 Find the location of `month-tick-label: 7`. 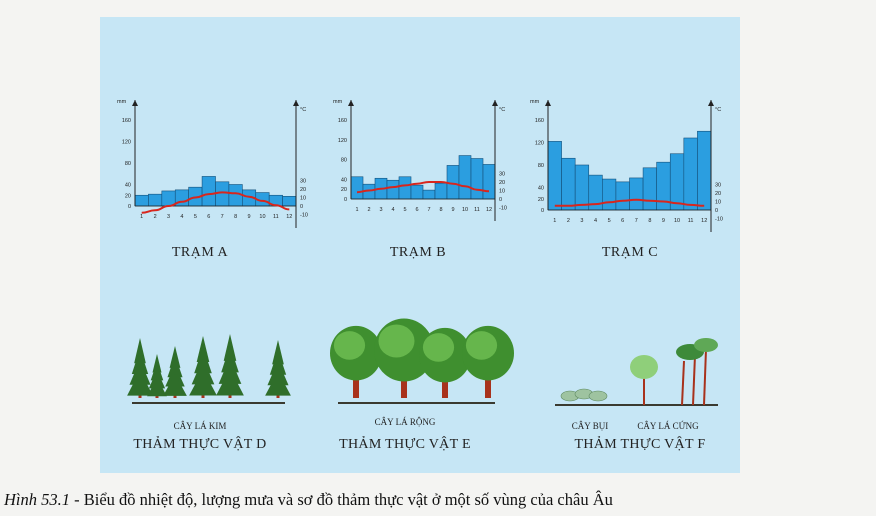

month-tick-label: 7 is located at coordinates (636, 221).